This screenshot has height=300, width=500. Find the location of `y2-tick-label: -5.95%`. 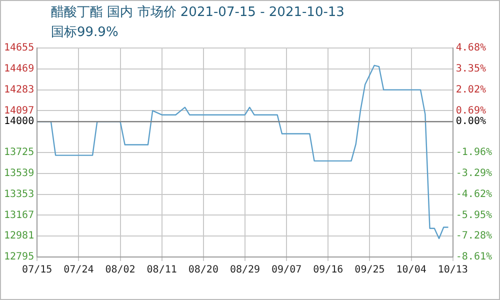

y2-tick-label: -5.95% is located at coordinates (474, 215).